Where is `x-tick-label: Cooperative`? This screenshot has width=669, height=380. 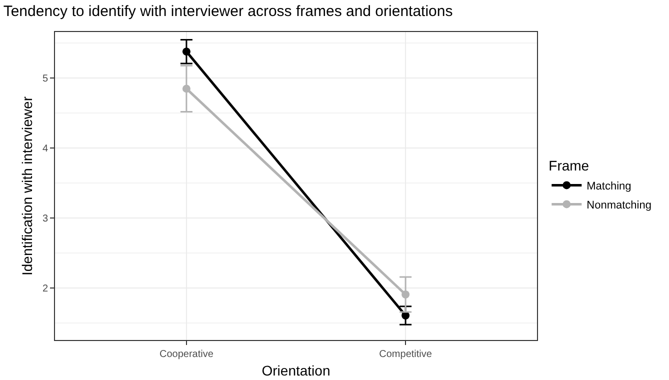
x-tick-label: Cooperative is located at coordinates (186, 354).